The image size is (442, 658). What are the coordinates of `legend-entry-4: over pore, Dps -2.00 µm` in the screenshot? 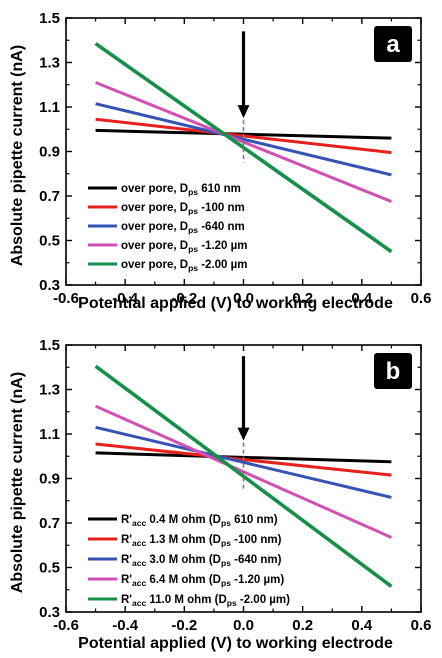 It's located at (184, 266).